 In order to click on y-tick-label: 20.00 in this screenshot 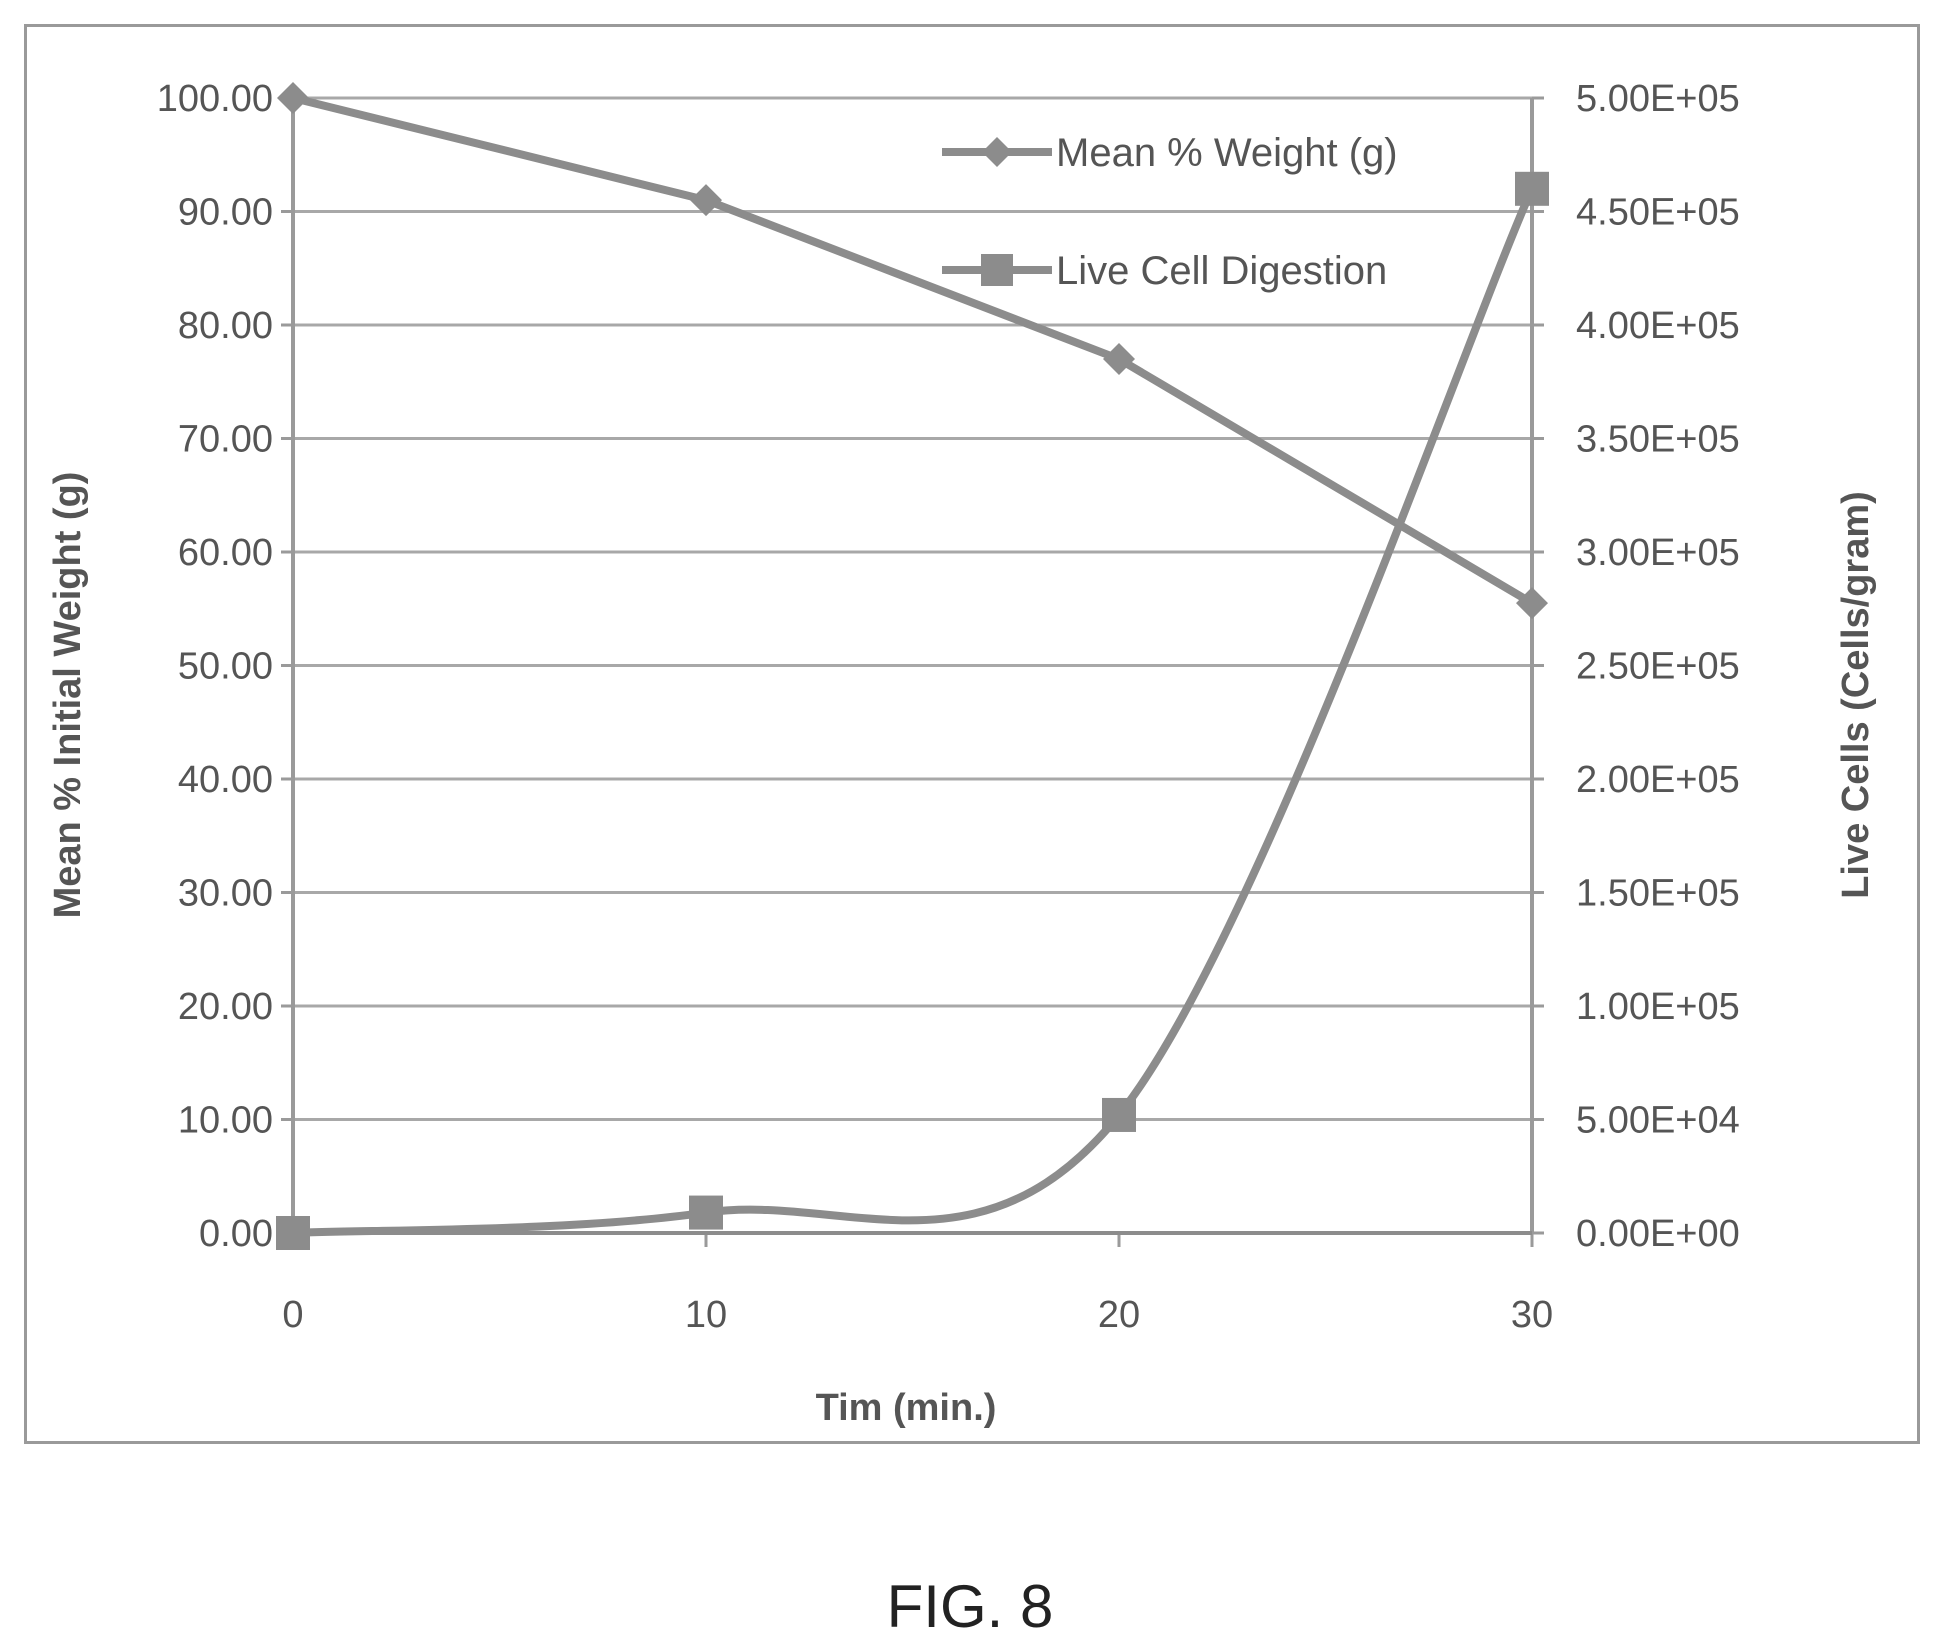, I will do `click(225, 1007)`.